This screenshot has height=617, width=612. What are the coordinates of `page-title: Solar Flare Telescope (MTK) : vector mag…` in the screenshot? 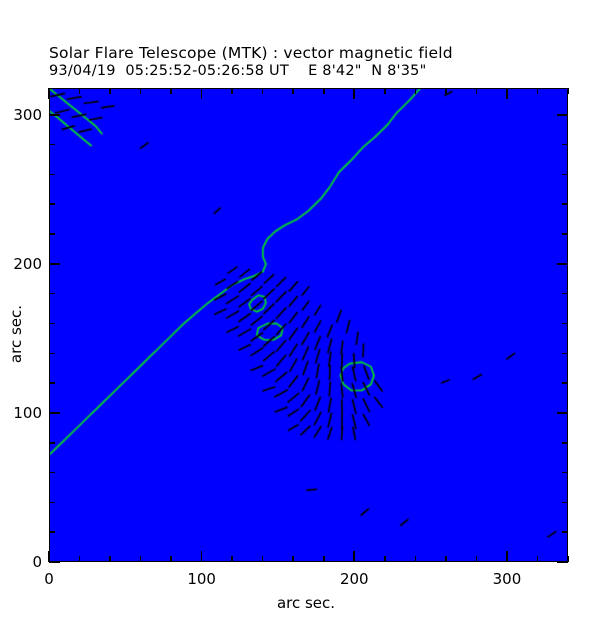 It's located at (251, 53).